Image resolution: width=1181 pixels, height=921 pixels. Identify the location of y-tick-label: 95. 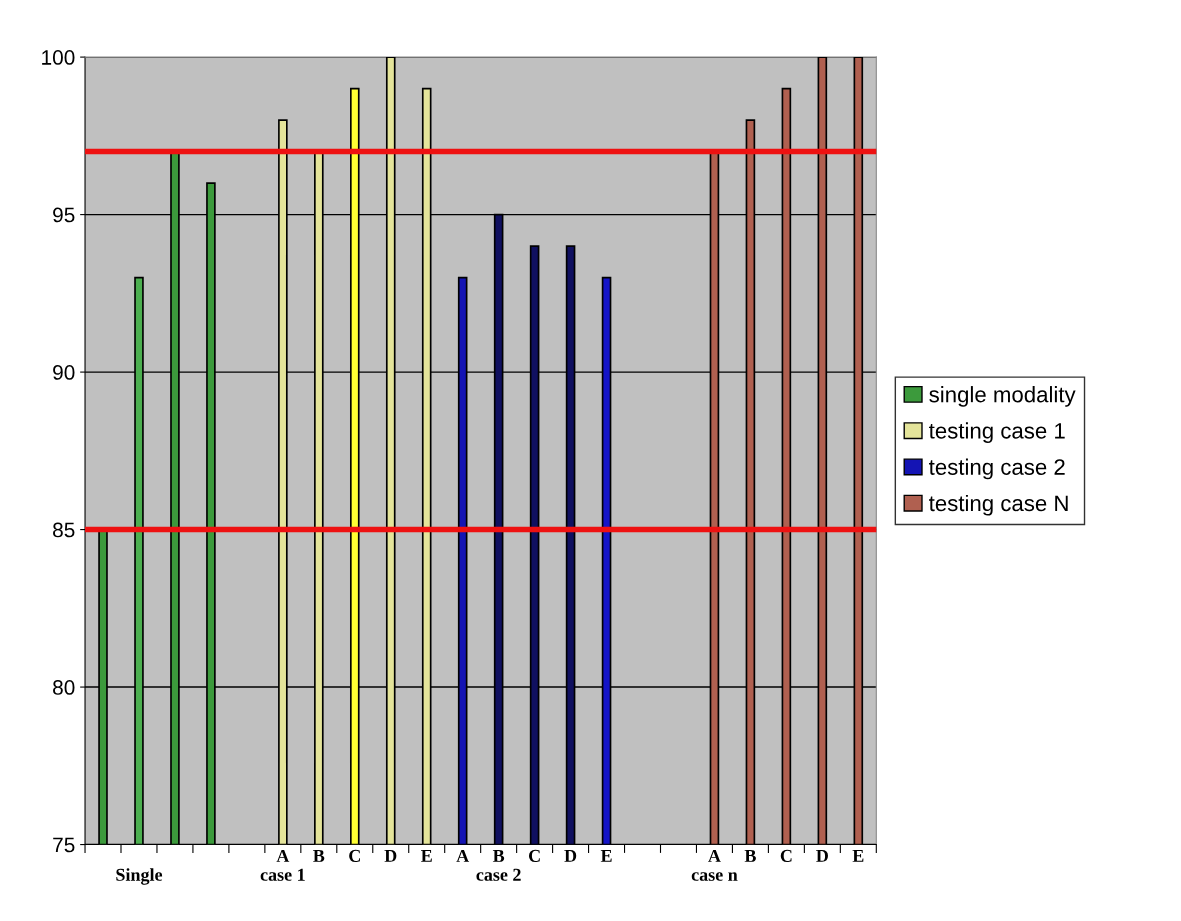
(64, 215).